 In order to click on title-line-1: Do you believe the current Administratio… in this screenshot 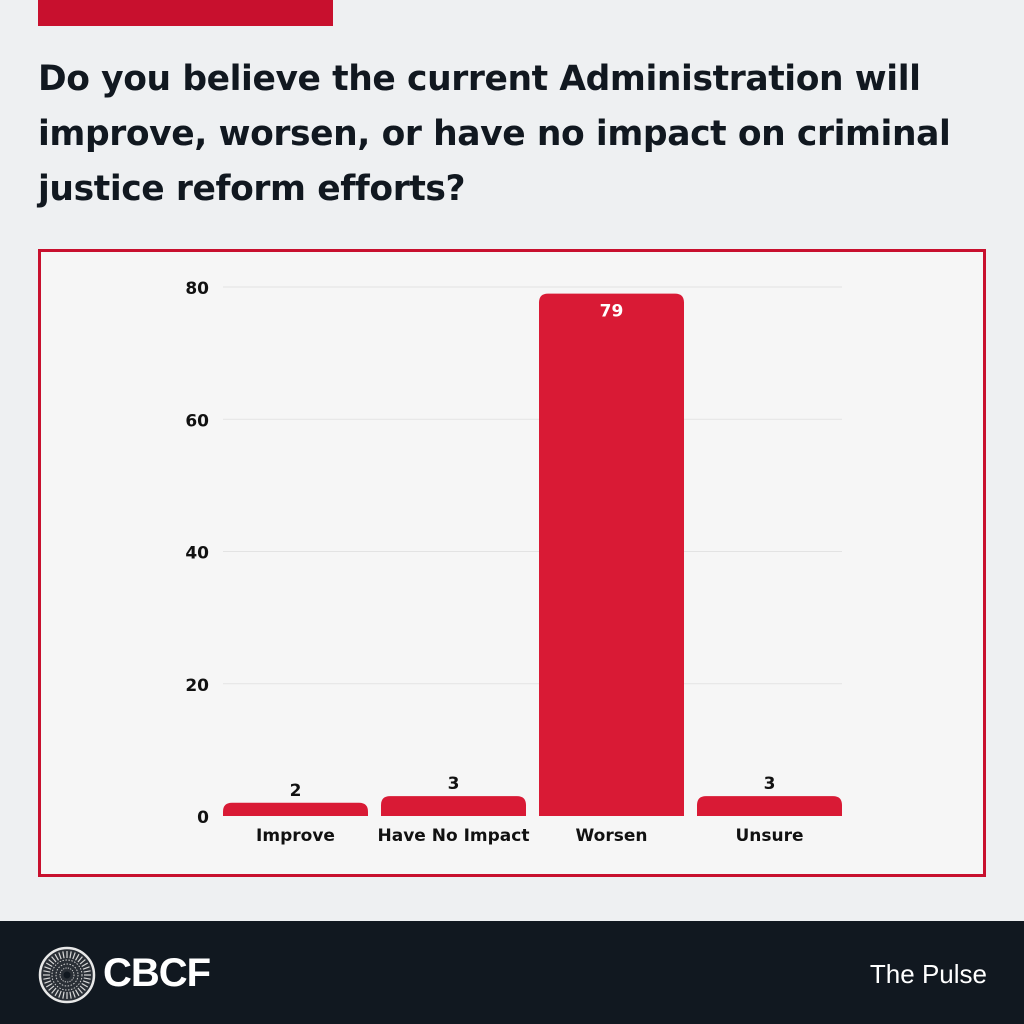, I will do `click(479, 79)`.